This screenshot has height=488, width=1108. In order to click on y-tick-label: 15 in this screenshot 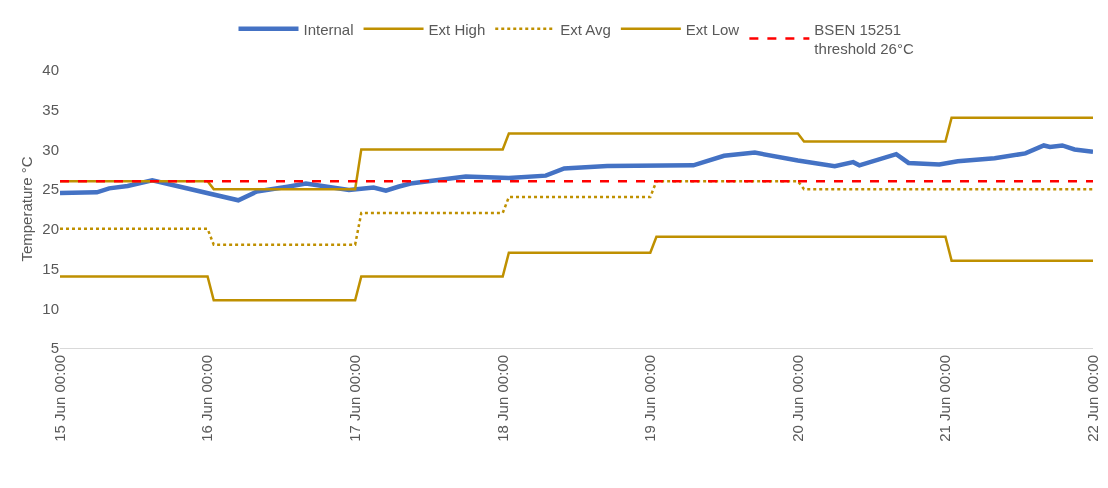, I will do `click(50, 268)`.